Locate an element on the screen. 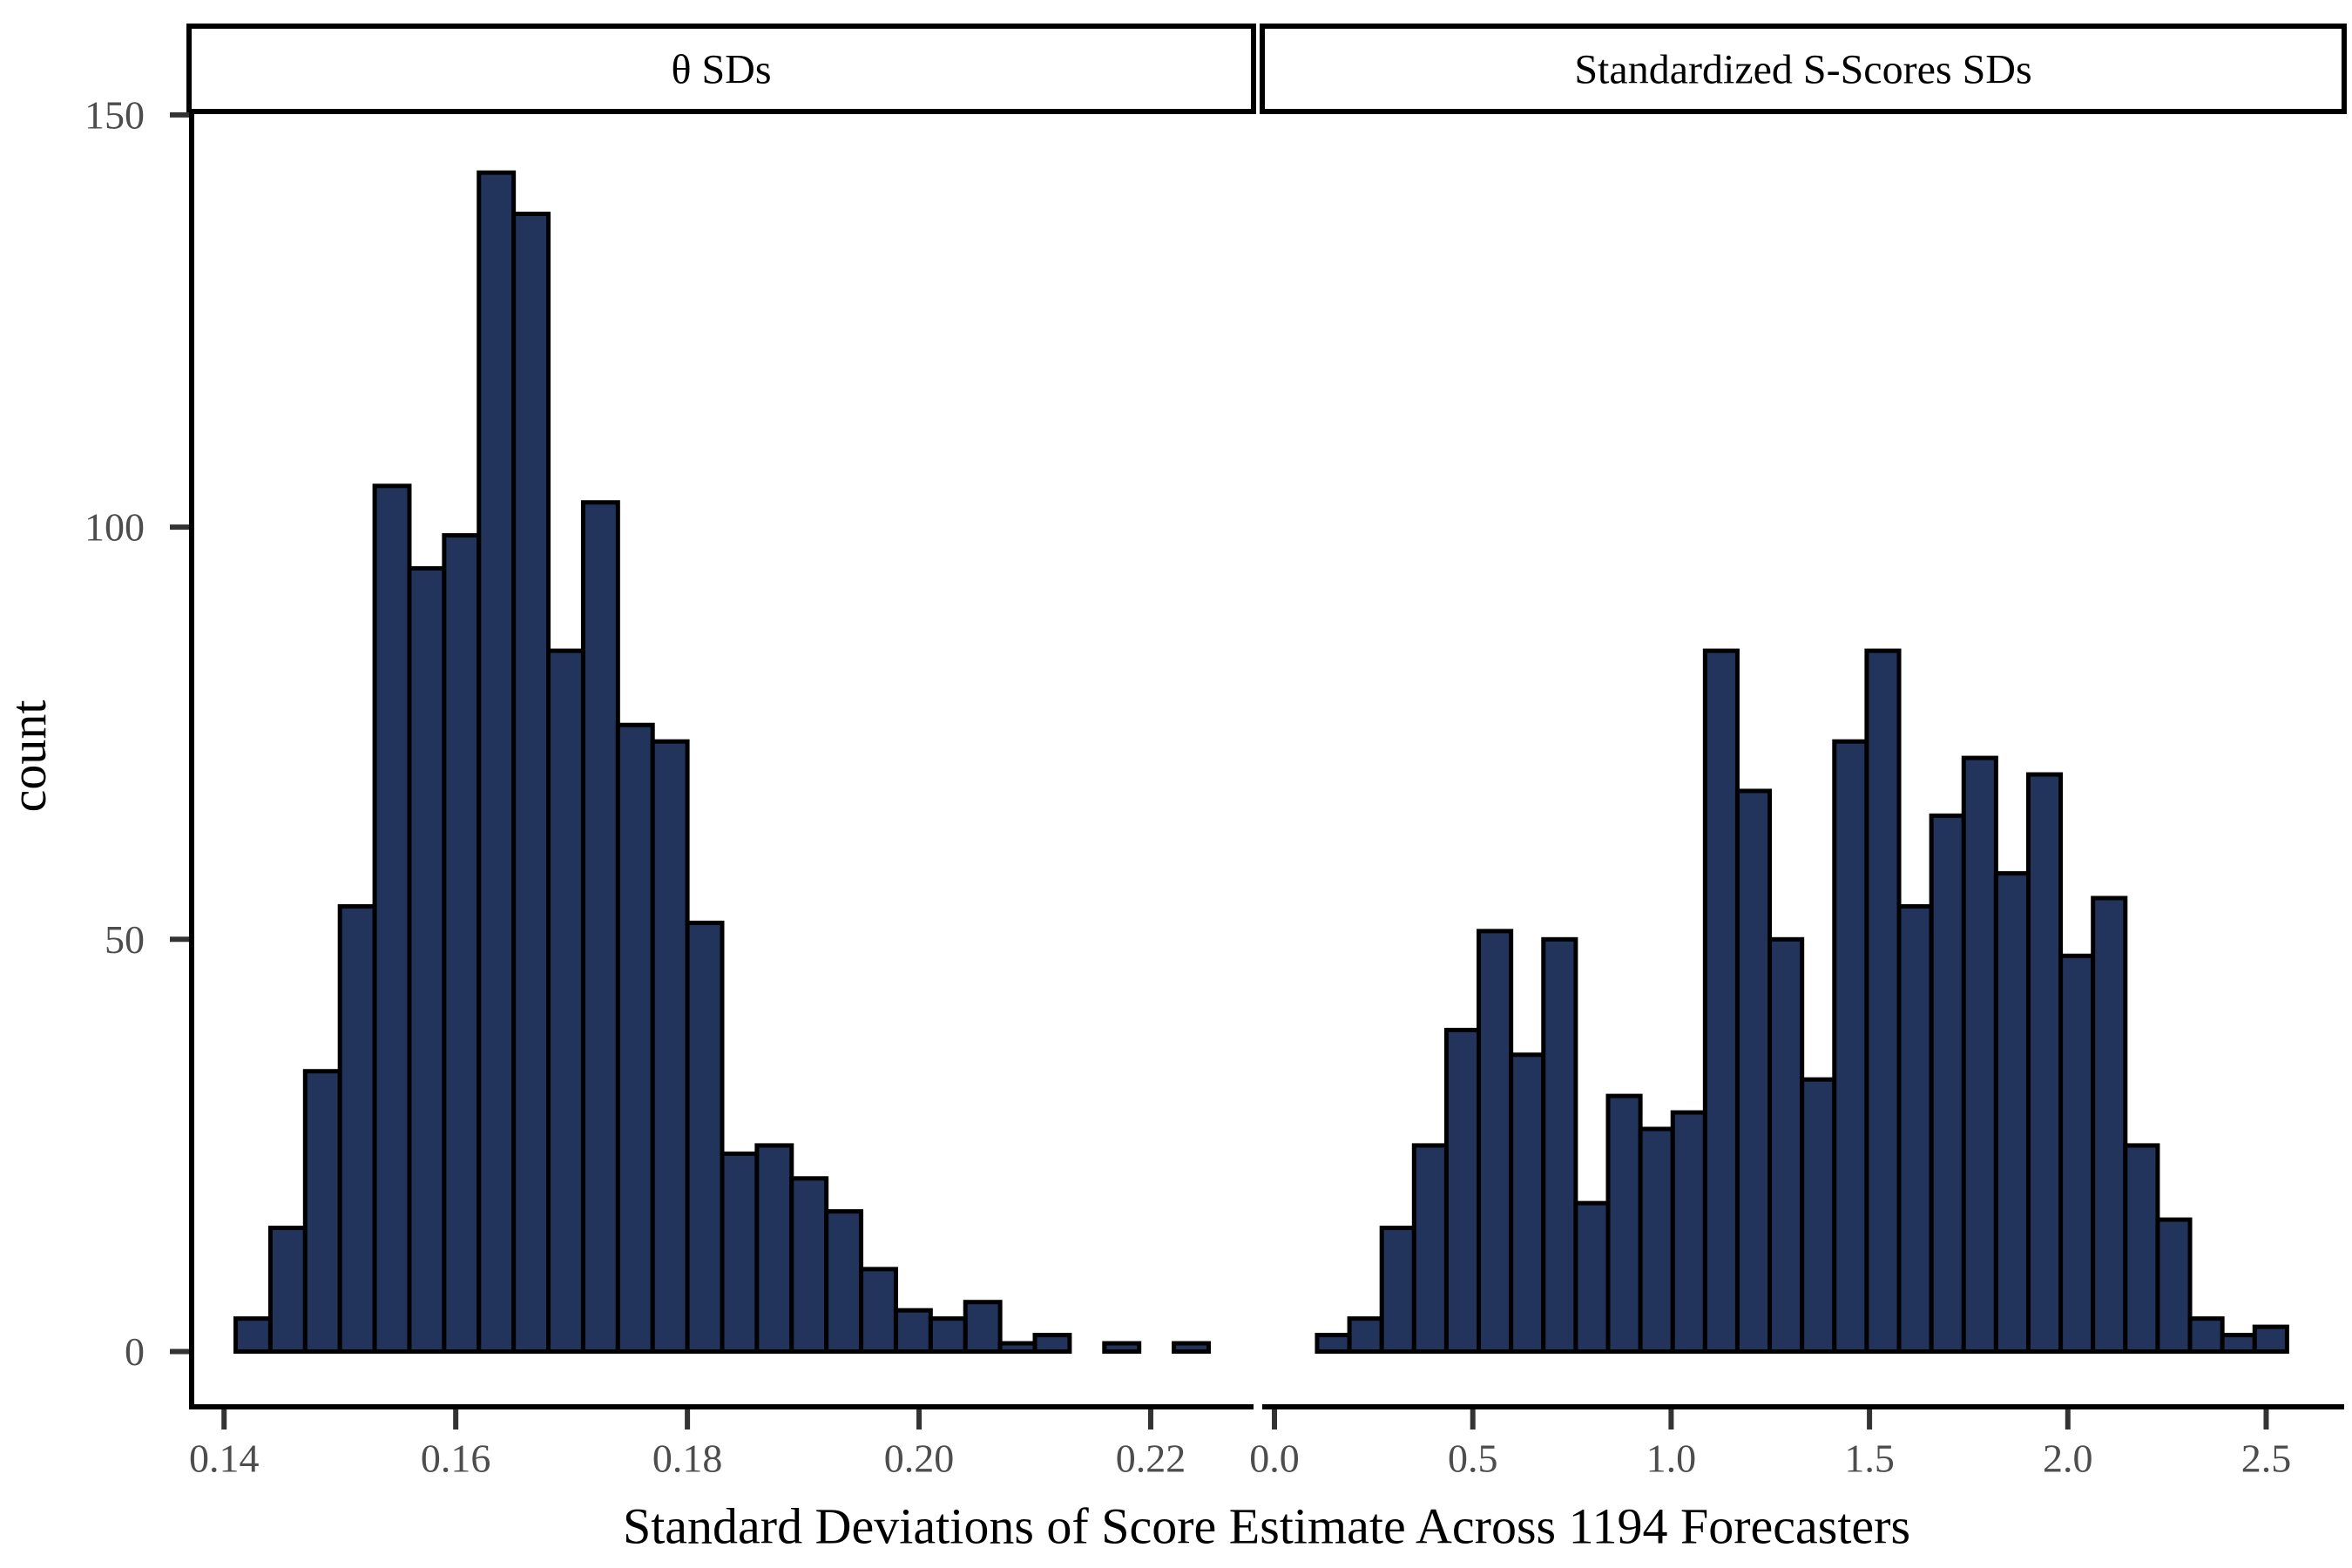  x-tick-label: 0.16 is located at coordinates (456, 1458).